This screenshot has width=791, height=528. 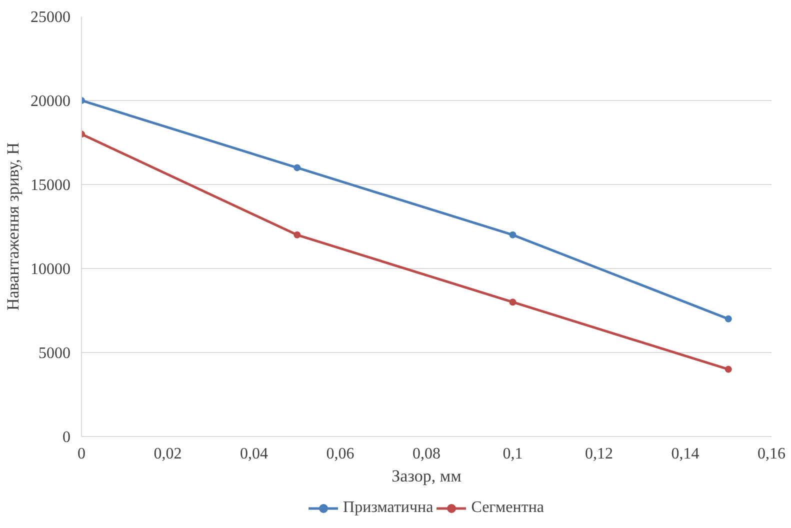 What do you see at coordinates (340, 454) in the screenshot?
I see `x-tick-label: 0,06` at bounding box center [340, 454].